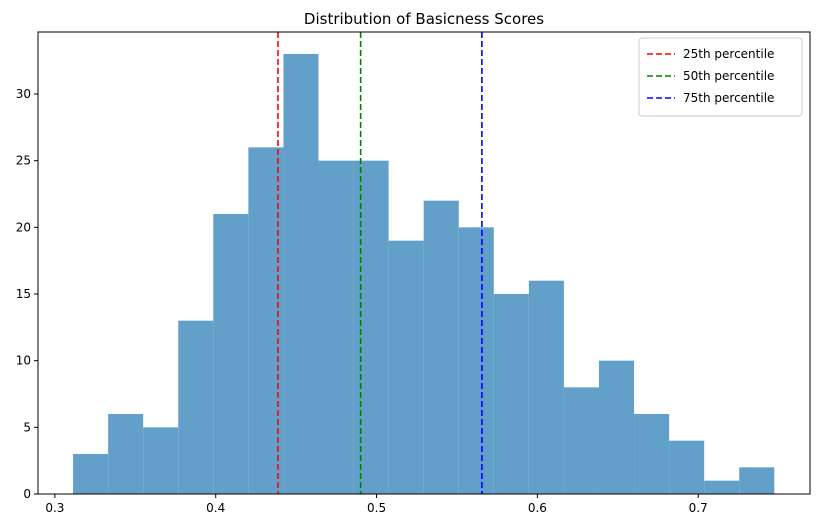  I want to click on legend-box, so click(720, 77).